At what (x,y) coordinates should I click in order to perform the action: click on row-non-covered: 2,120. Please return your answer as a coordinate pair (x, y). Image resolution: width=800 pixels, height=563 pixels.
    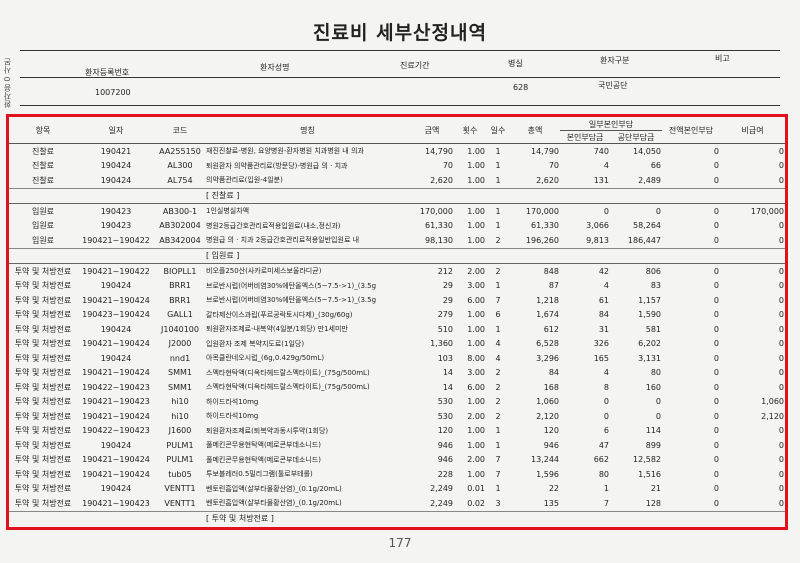
    Looking at the image, I should click on (773, 416).